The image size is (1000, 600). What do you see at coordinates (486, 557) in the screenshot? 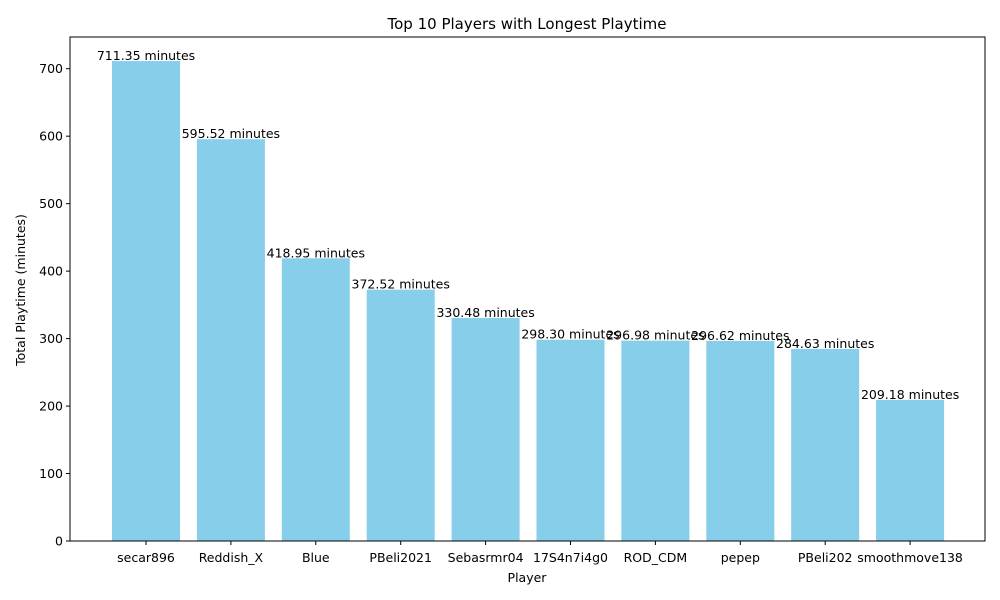
I see `x-tick-label: Sebasrmr04` at bounding box center [486, 557].